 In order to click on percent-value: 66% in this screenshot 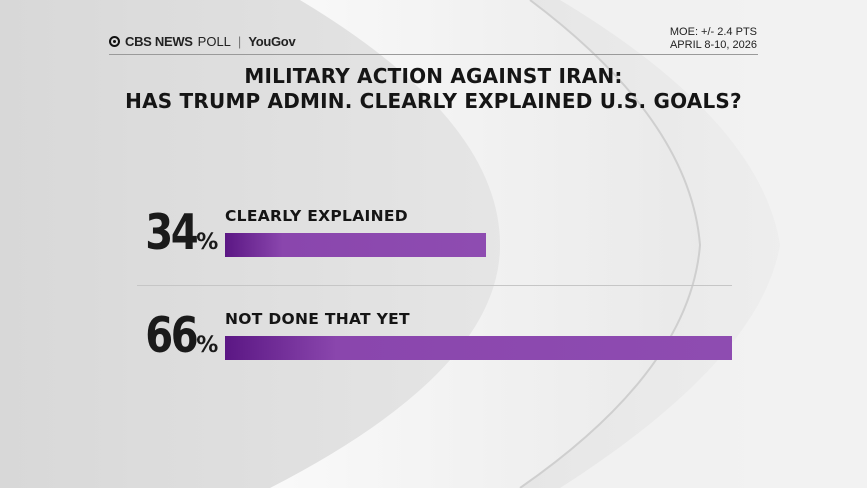, I will do `click(182, 335)`.